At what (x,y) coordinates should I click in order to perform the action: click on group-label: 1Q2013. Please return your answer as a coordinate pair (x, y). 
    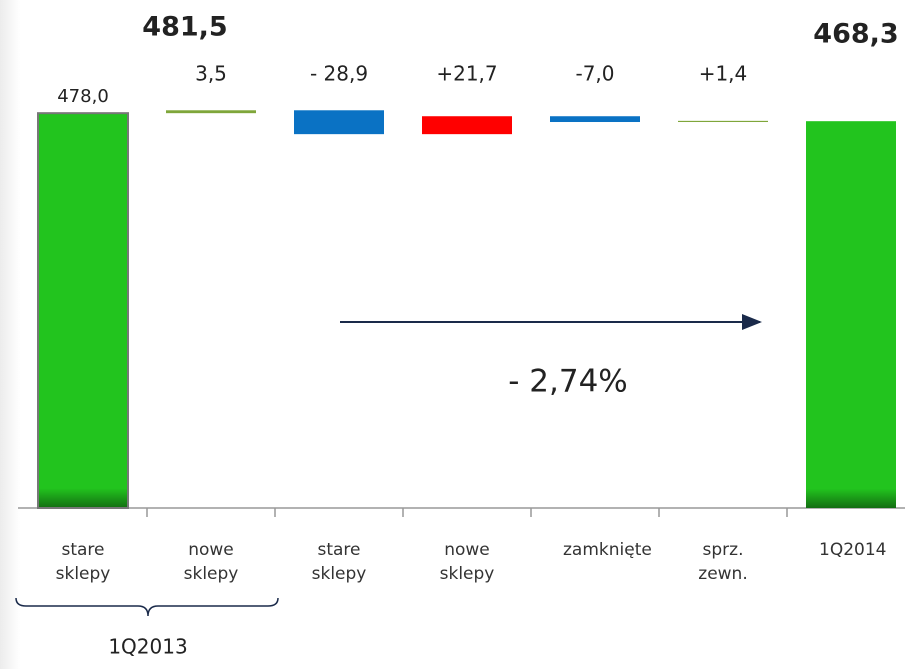
    Looking at the image, I should click on (147, 647).